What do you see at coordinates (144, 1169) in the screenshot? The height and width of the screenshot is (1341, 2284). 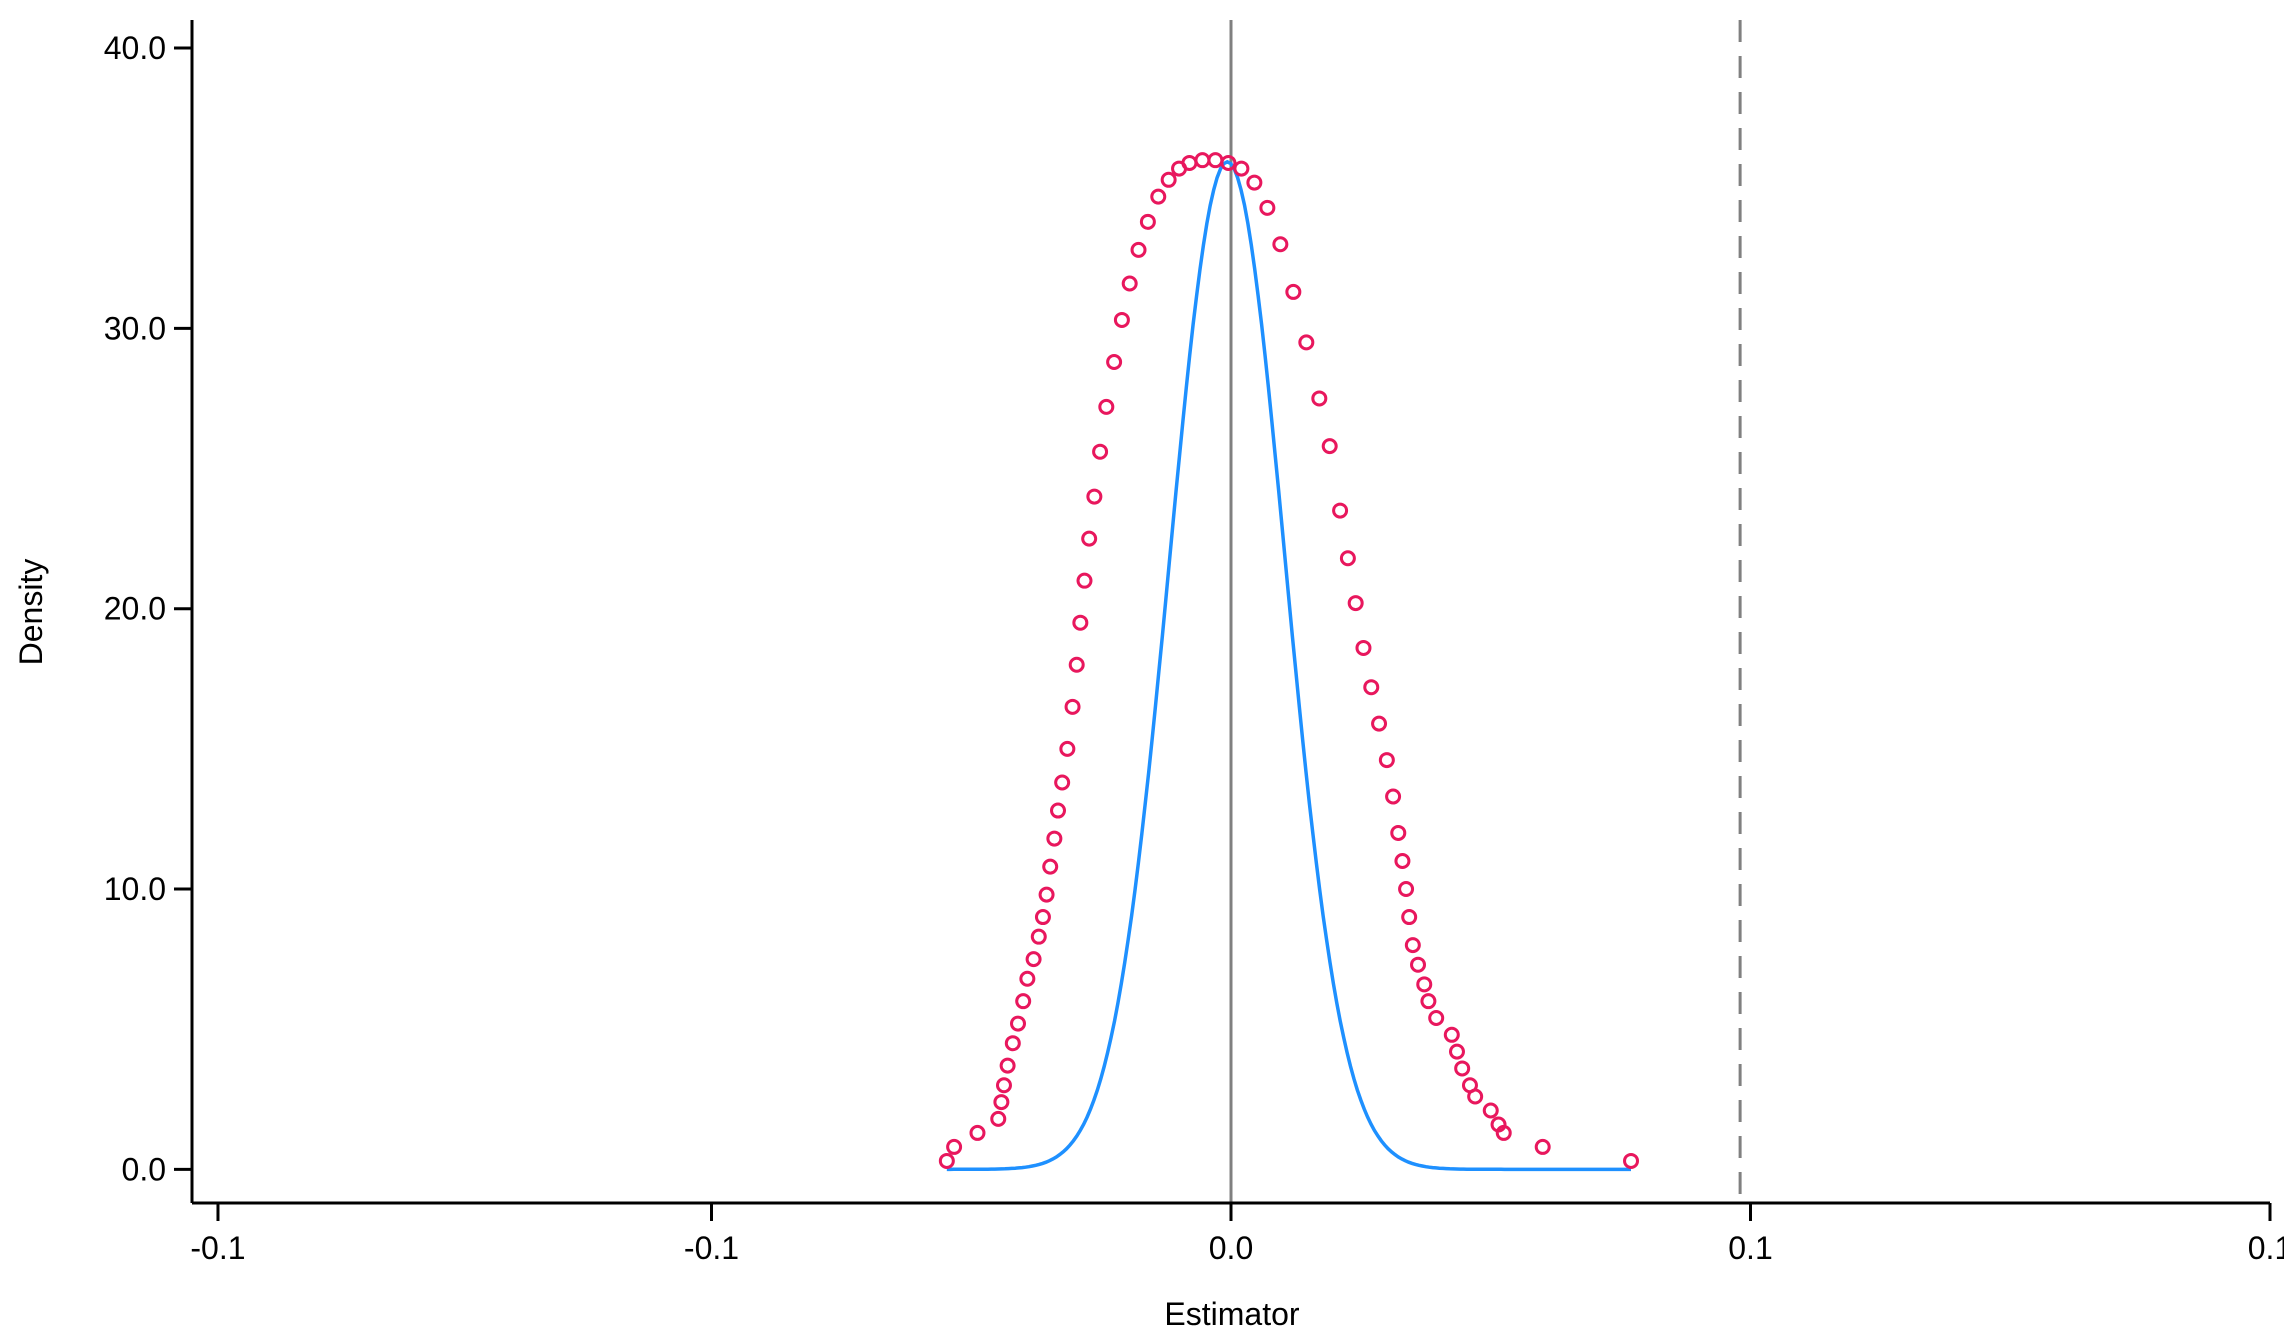 I see `y-tick-label: 0.0` at bounding box center [144, 1169].